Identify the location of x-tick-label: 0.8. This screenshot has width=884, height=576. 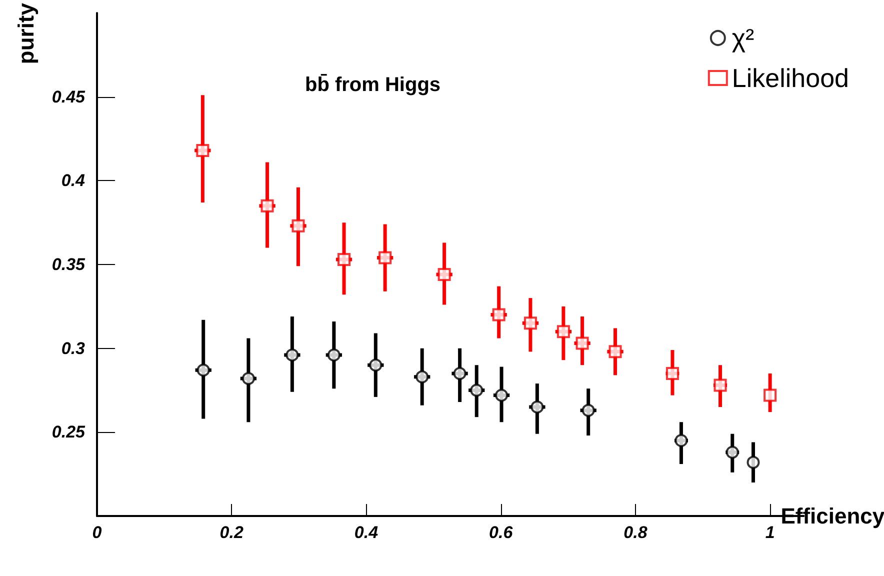
(636, 532).